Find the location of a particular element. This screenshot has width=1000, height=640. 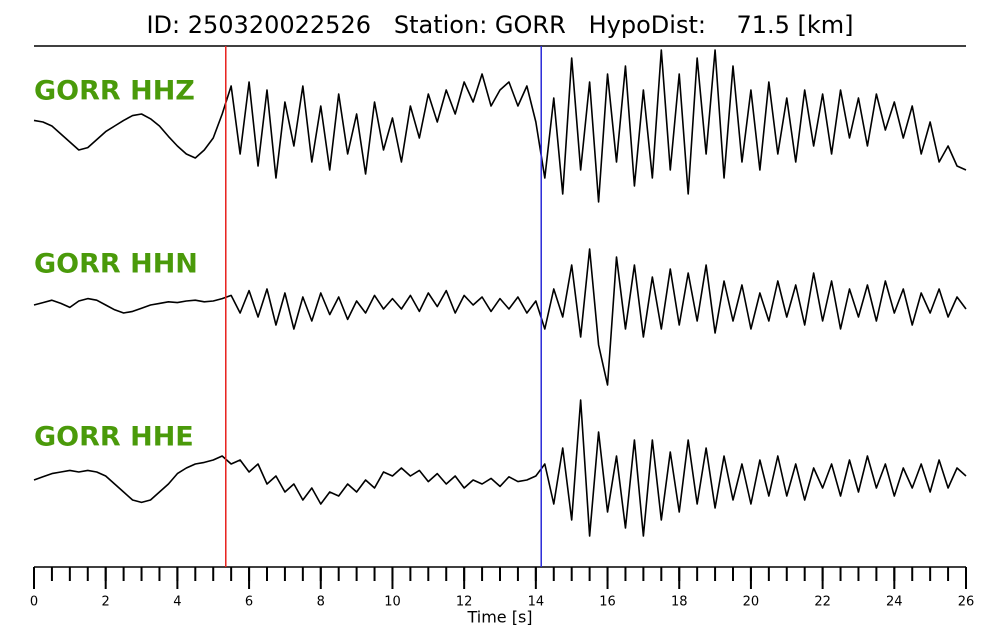

x-tick-label: 4 is located at coordinates (177, 602).